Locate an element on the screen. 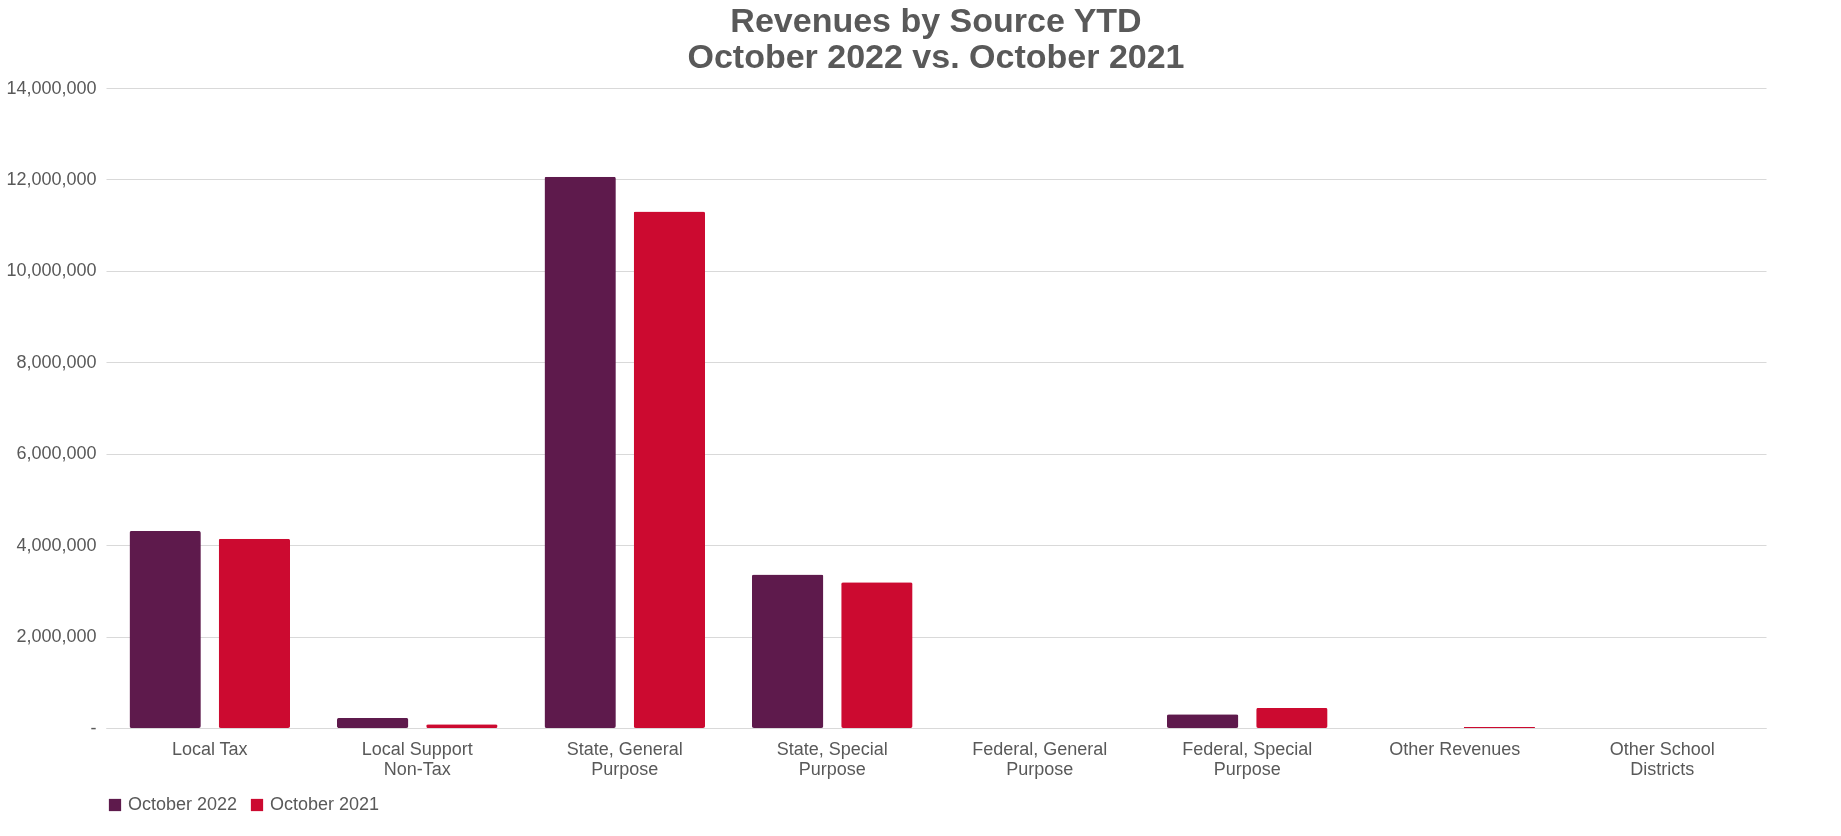 Image resolution: width=1841 pixels, height=836 pixels. x-tick-label: Other School Districts is located at coordinates (1662, 758).